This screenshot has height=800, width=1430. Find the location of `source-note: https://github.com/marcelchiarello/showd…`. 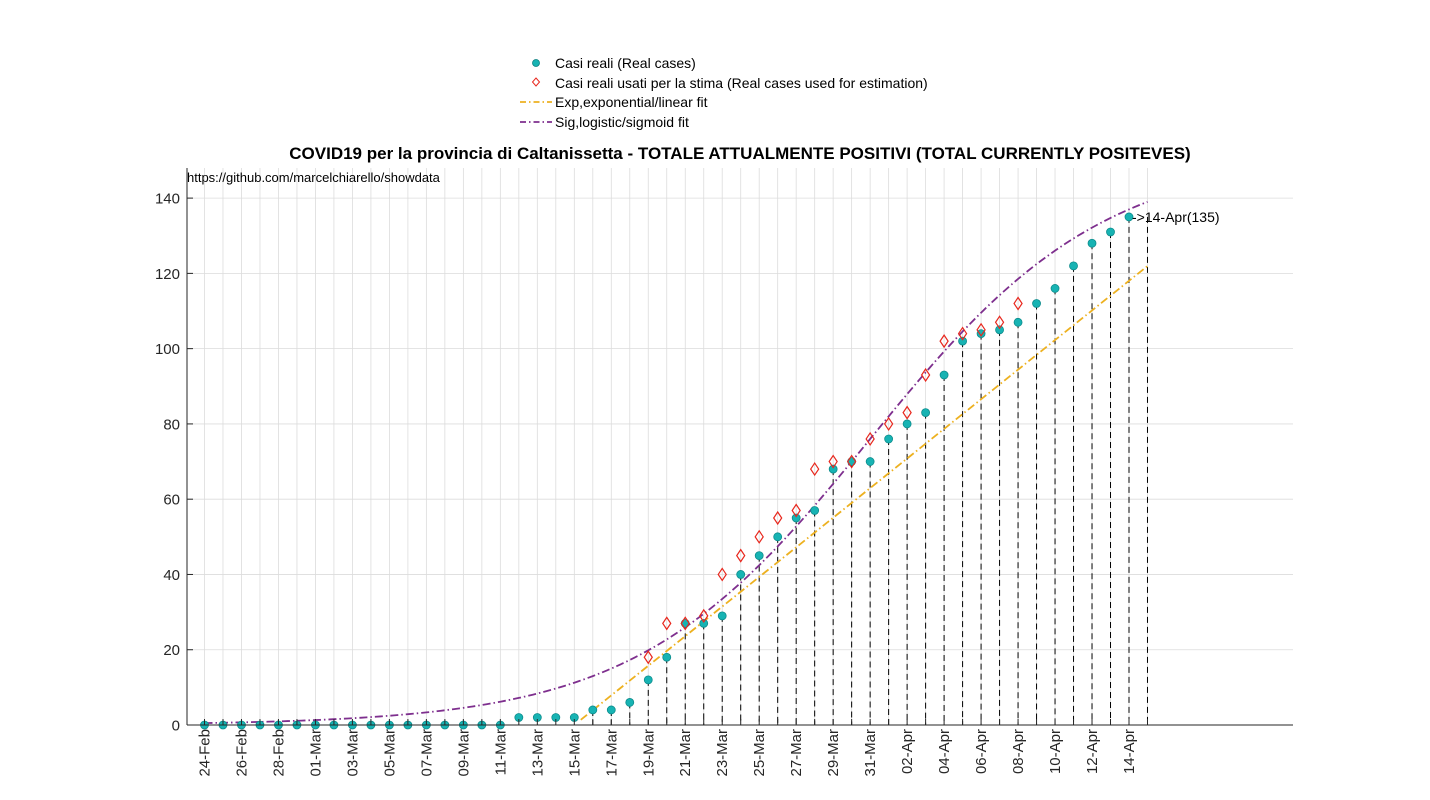

source-note: https://github.com/marcelchiarello/showd… is located at coordinates (314, 177).